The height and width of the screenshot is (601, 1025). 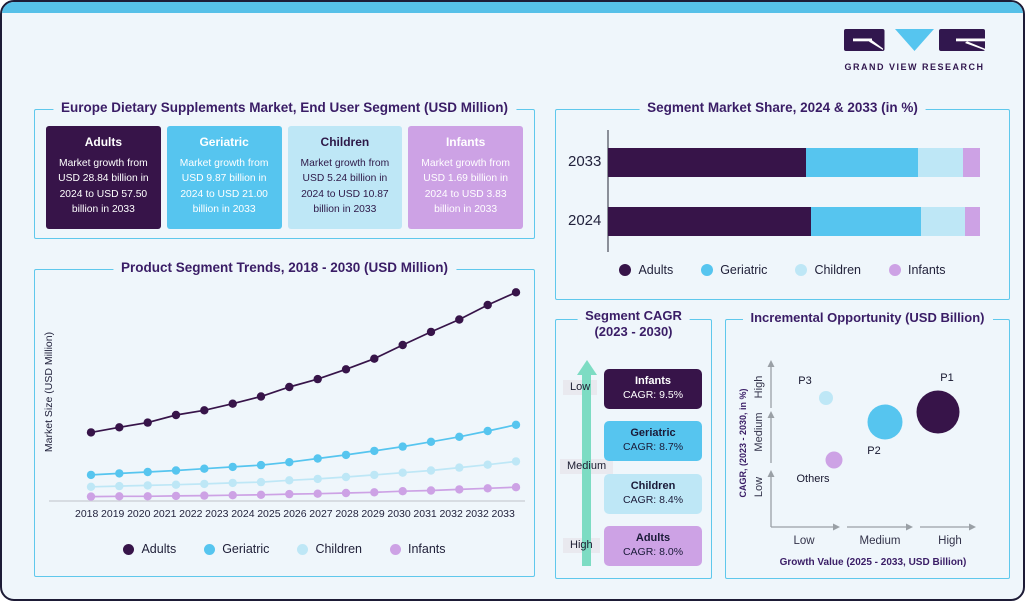 What do you see at coordinates (395, 549) in the screenshot?
I see `legend-dot-infants-icon` at bounding box center [395, 549].